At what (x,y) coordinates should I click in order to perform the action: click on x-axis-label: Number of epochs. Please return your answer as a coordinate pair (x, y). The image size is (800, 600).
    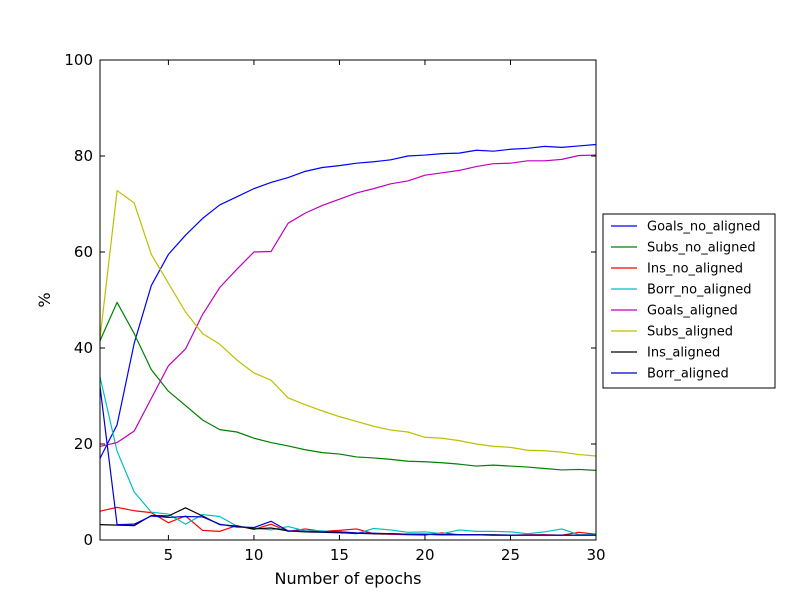
    Looking at the image, I should click on (348, 578).